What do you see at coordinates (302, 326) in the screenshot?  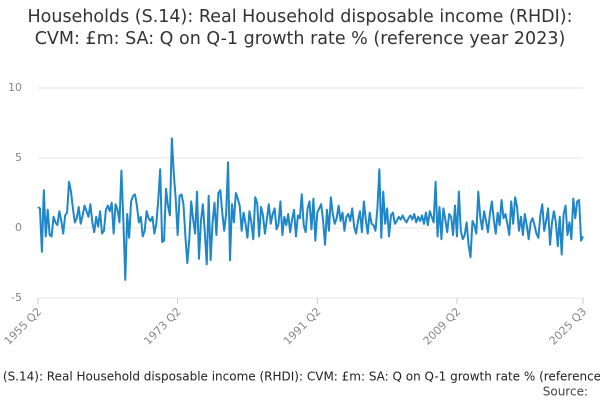 I see `x-tick-label: 1991 Q2` at bounding box center [302, 326].